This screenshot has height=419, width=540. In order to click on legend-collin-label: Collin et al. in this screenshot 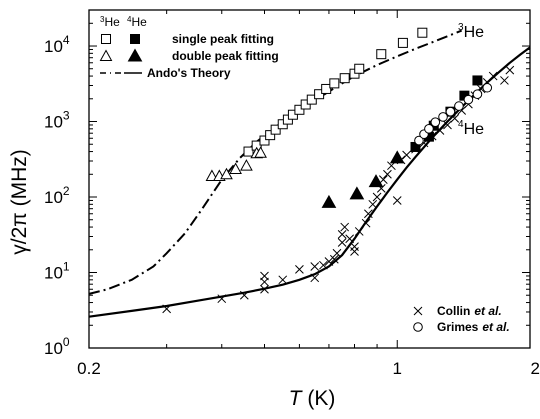, I will do `click(469, 311)`.